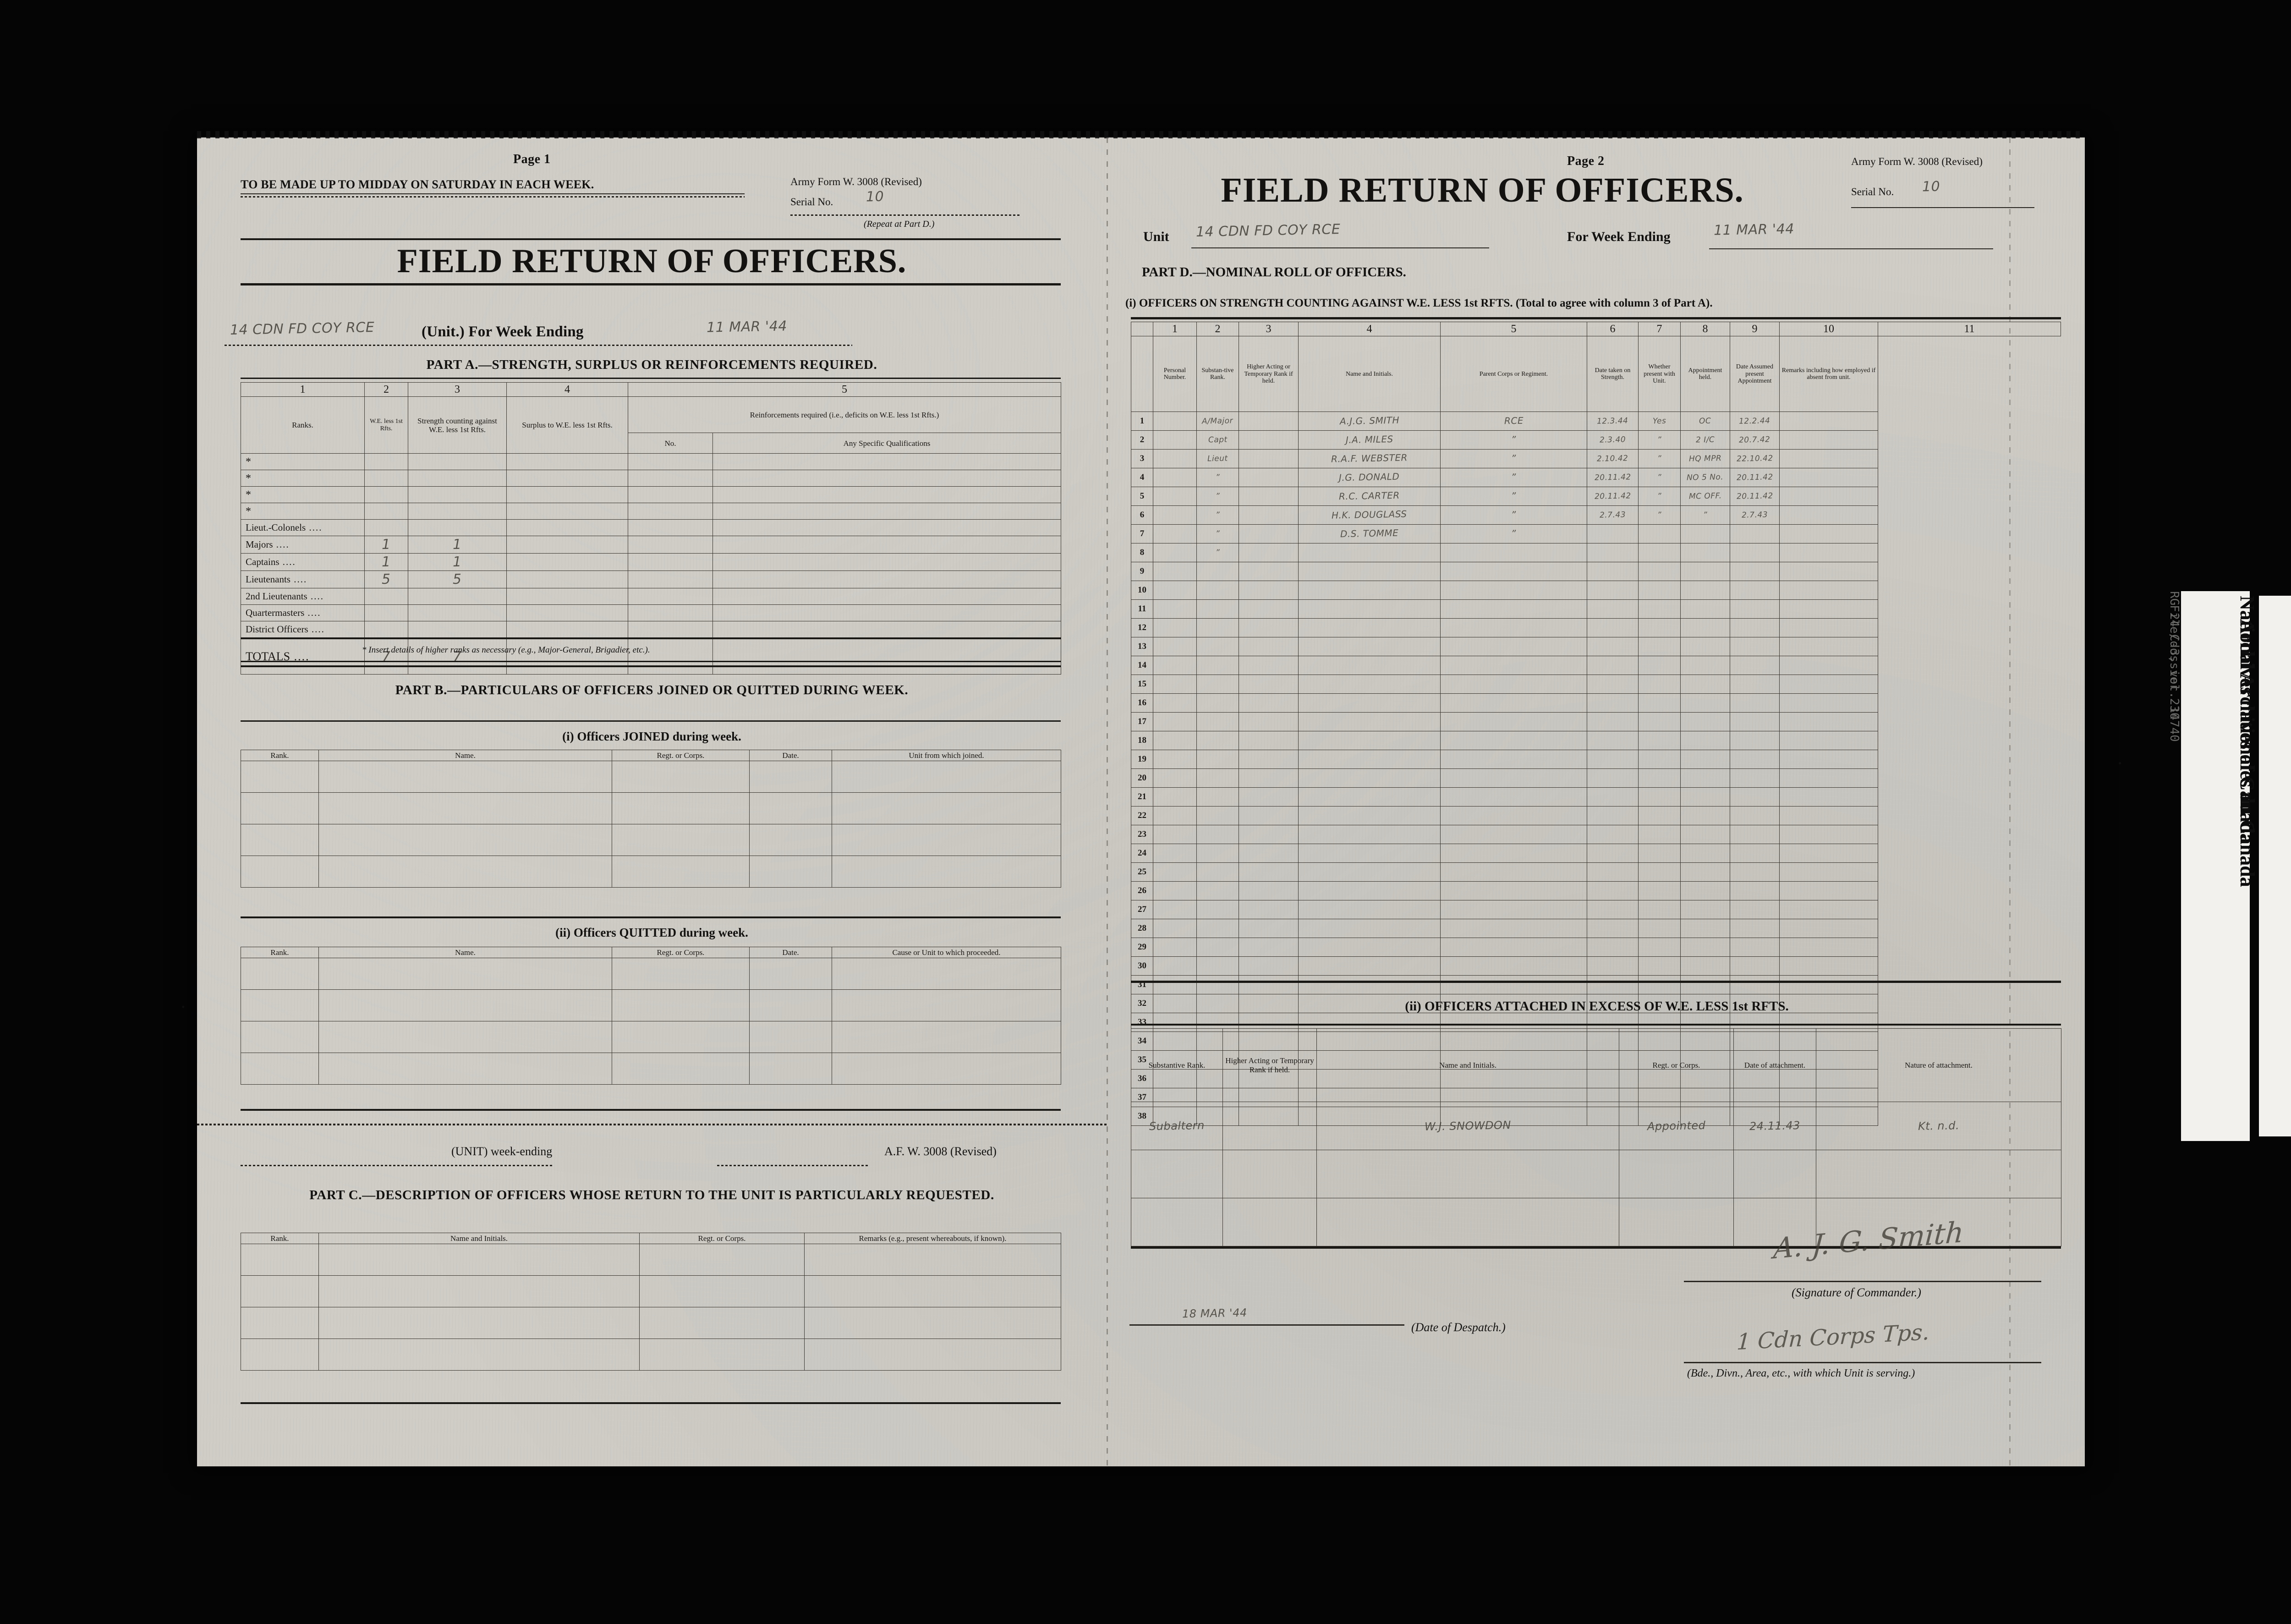 This screenshot has height=1624, width=2291. I want to click on part-d-date-appointment-5: 20.11.42, so click(1755, 496).